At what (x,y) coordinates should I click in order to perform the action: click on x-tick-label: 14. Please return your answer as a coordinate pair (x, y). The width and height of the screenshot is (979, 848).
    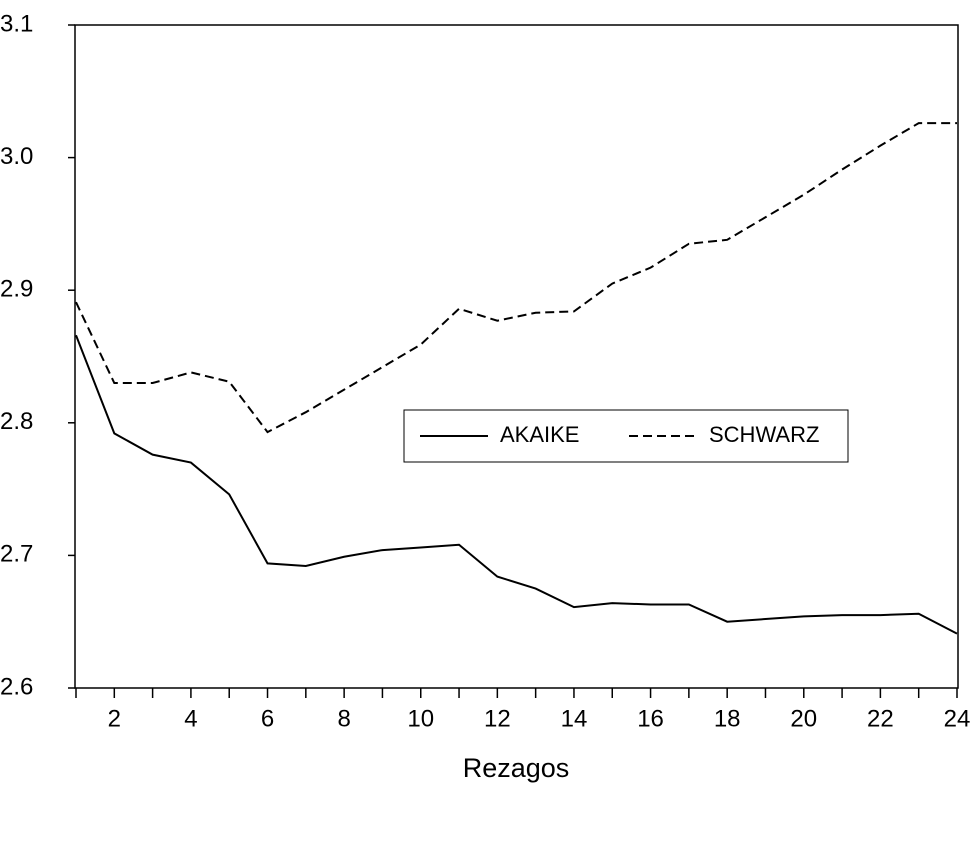
    Looking at the image, I should click on (574, 718).